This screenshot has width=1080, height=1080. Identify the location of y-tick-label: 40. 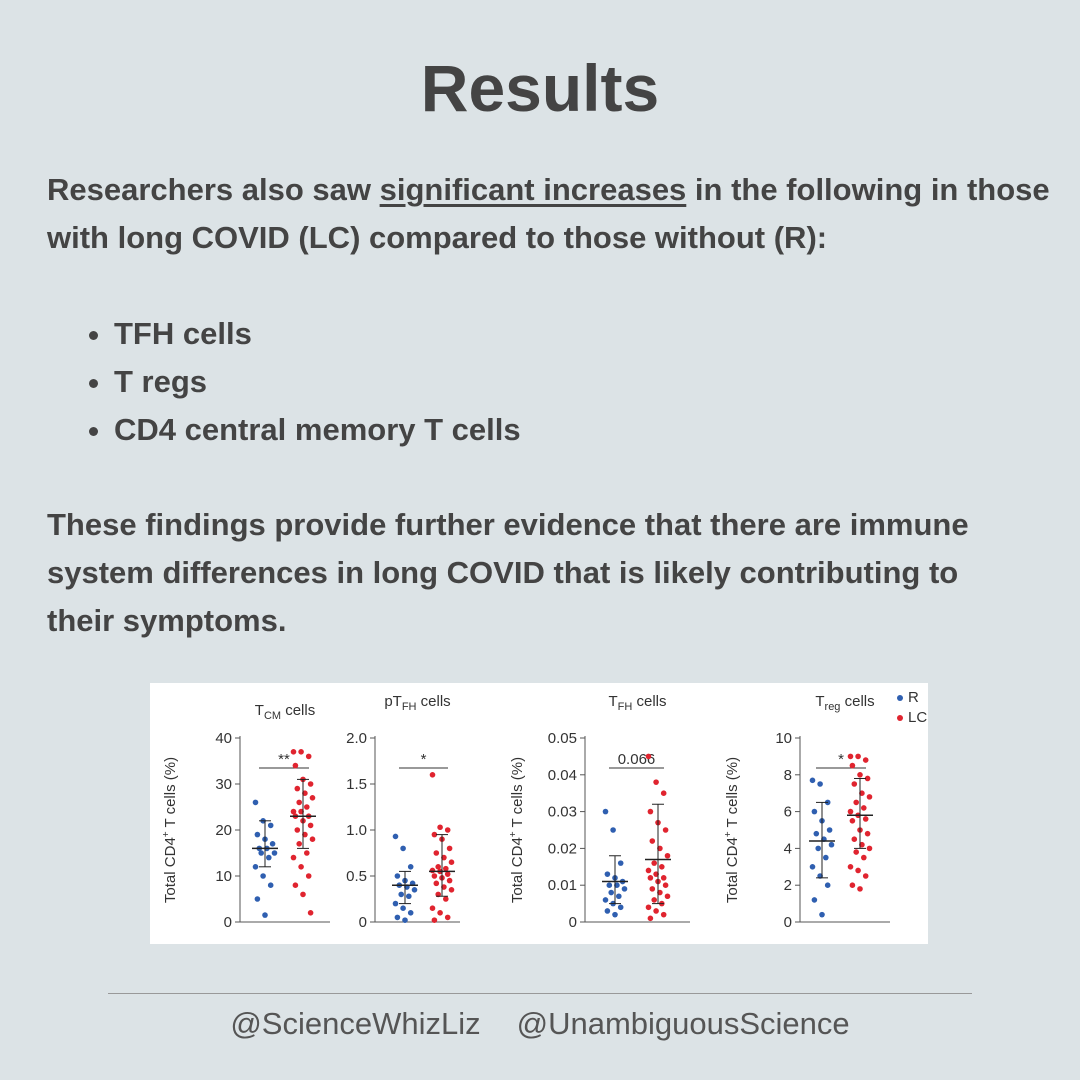
(223, 738).